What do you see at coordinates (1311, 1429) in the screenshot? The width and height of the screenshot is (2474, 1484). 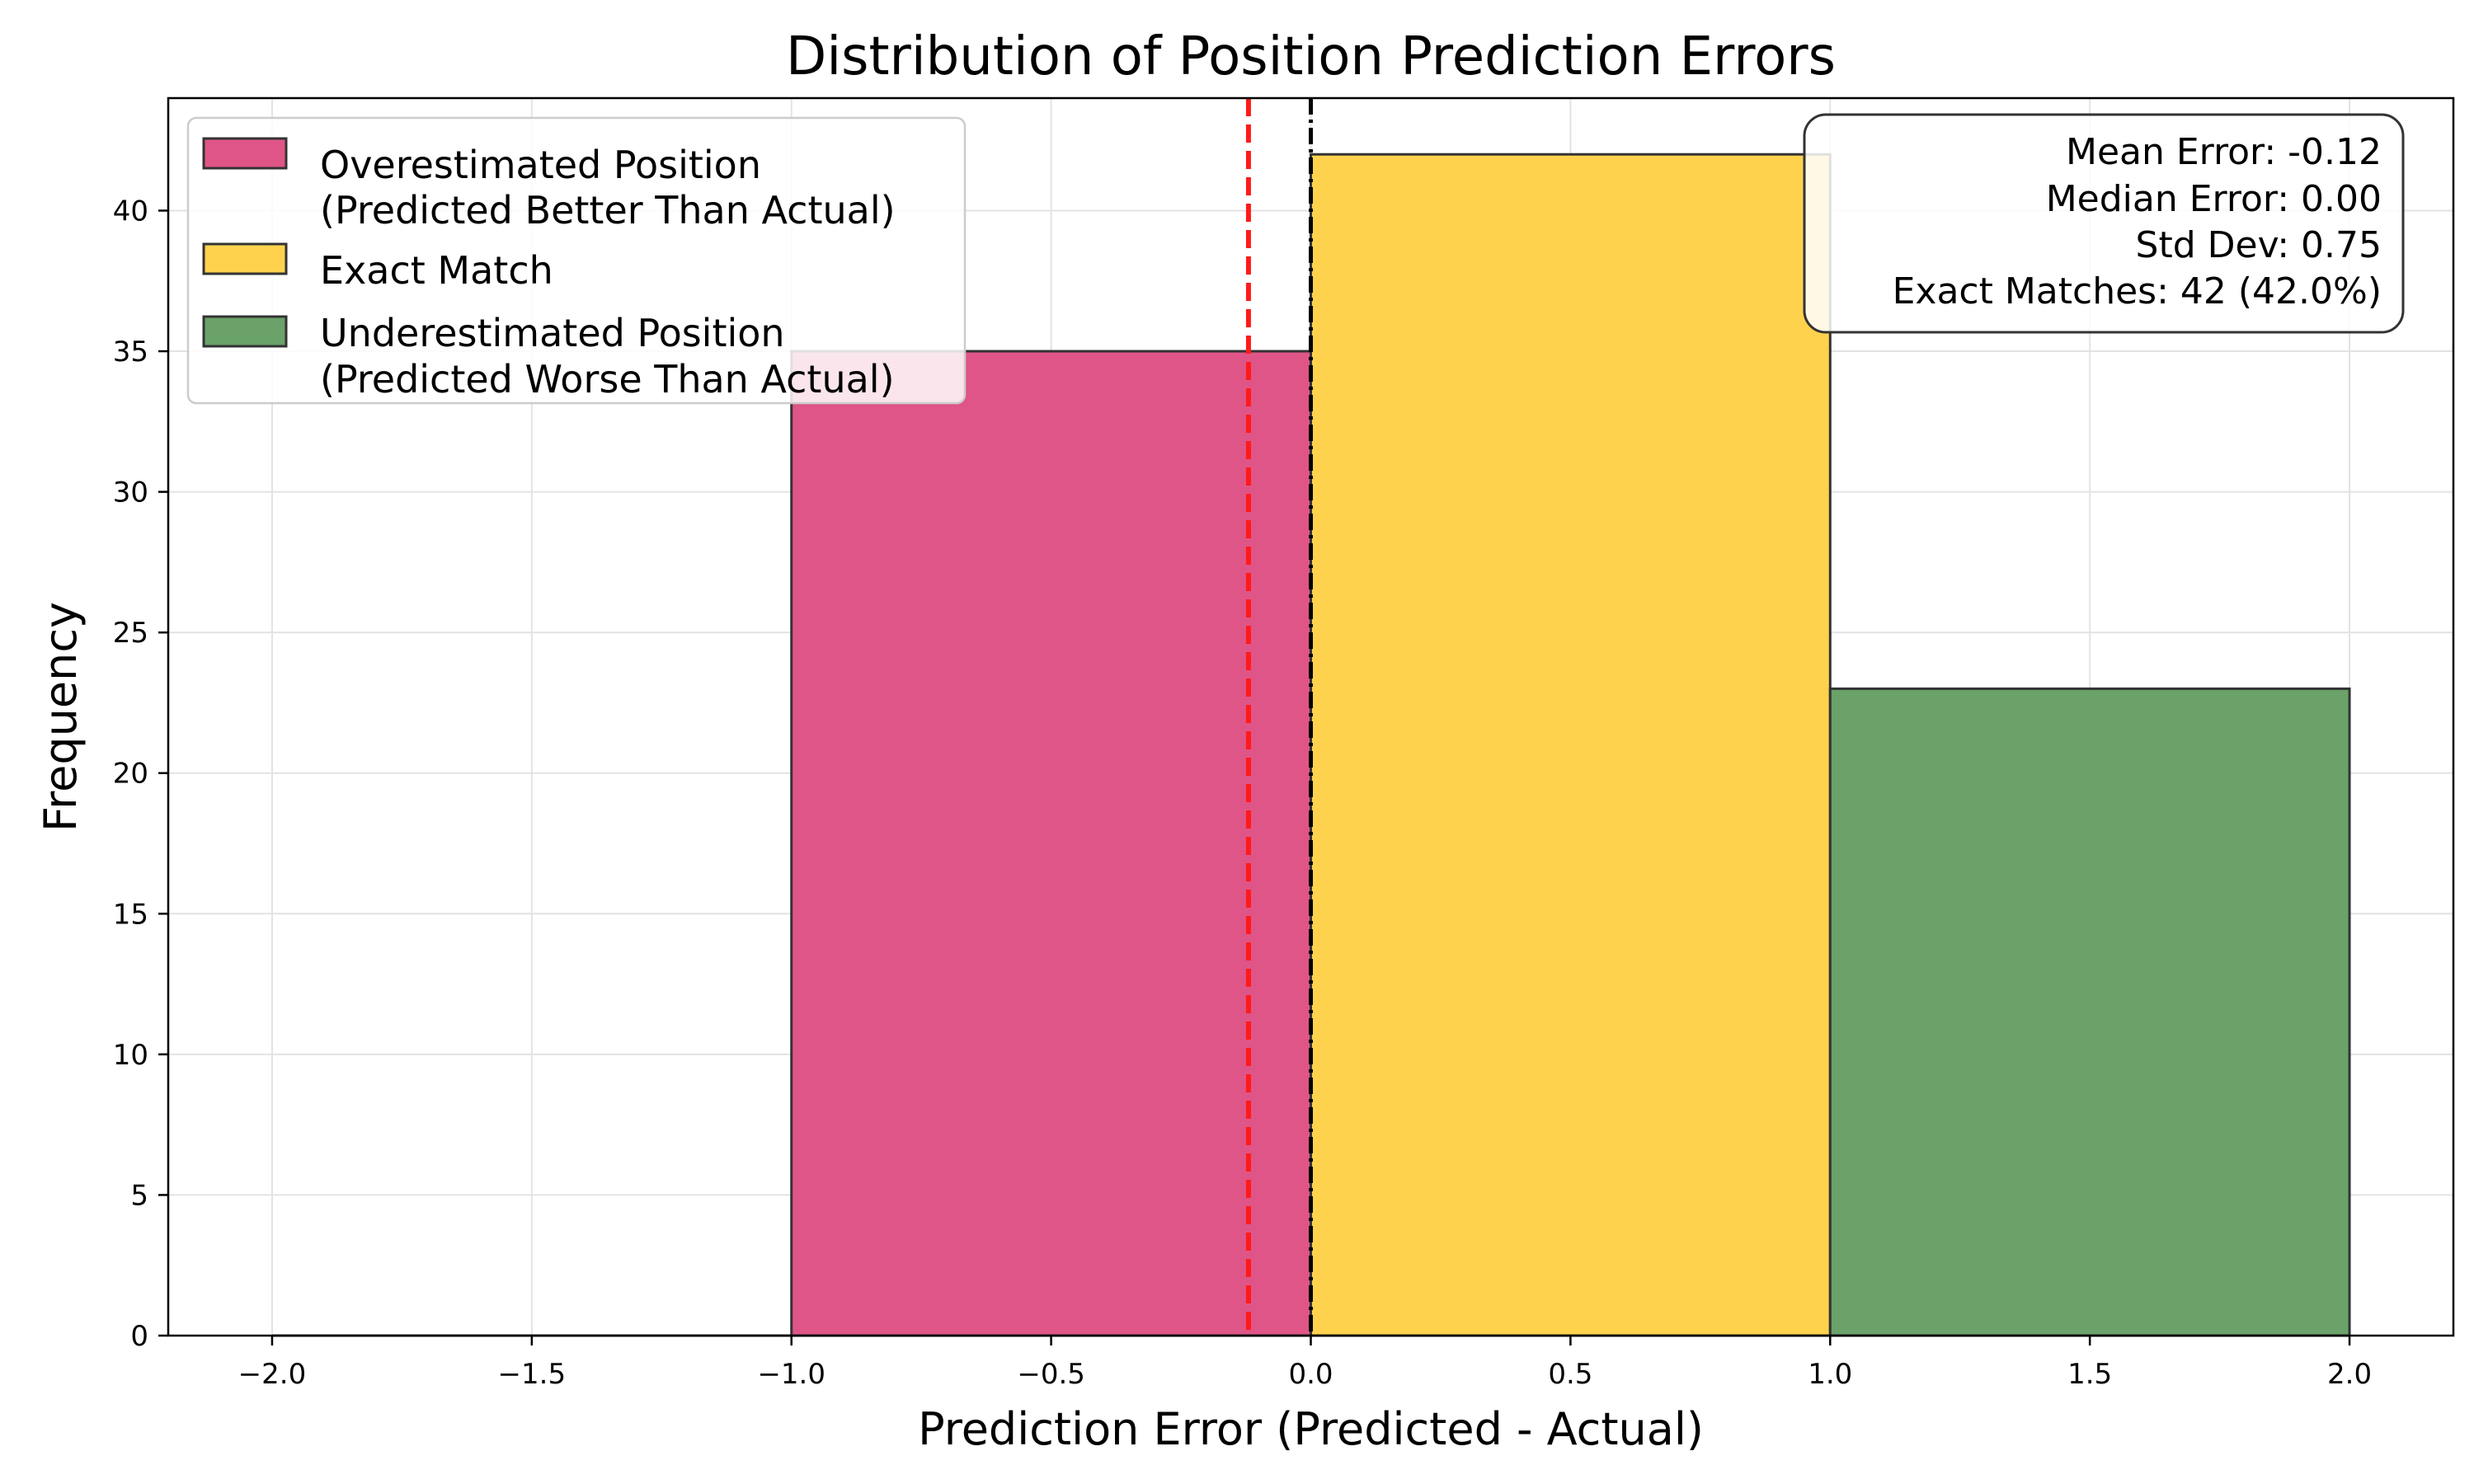 I see `x-axis-title: Prediction Error (Predicted - Actual)` at bounding box center [1311, 1429].